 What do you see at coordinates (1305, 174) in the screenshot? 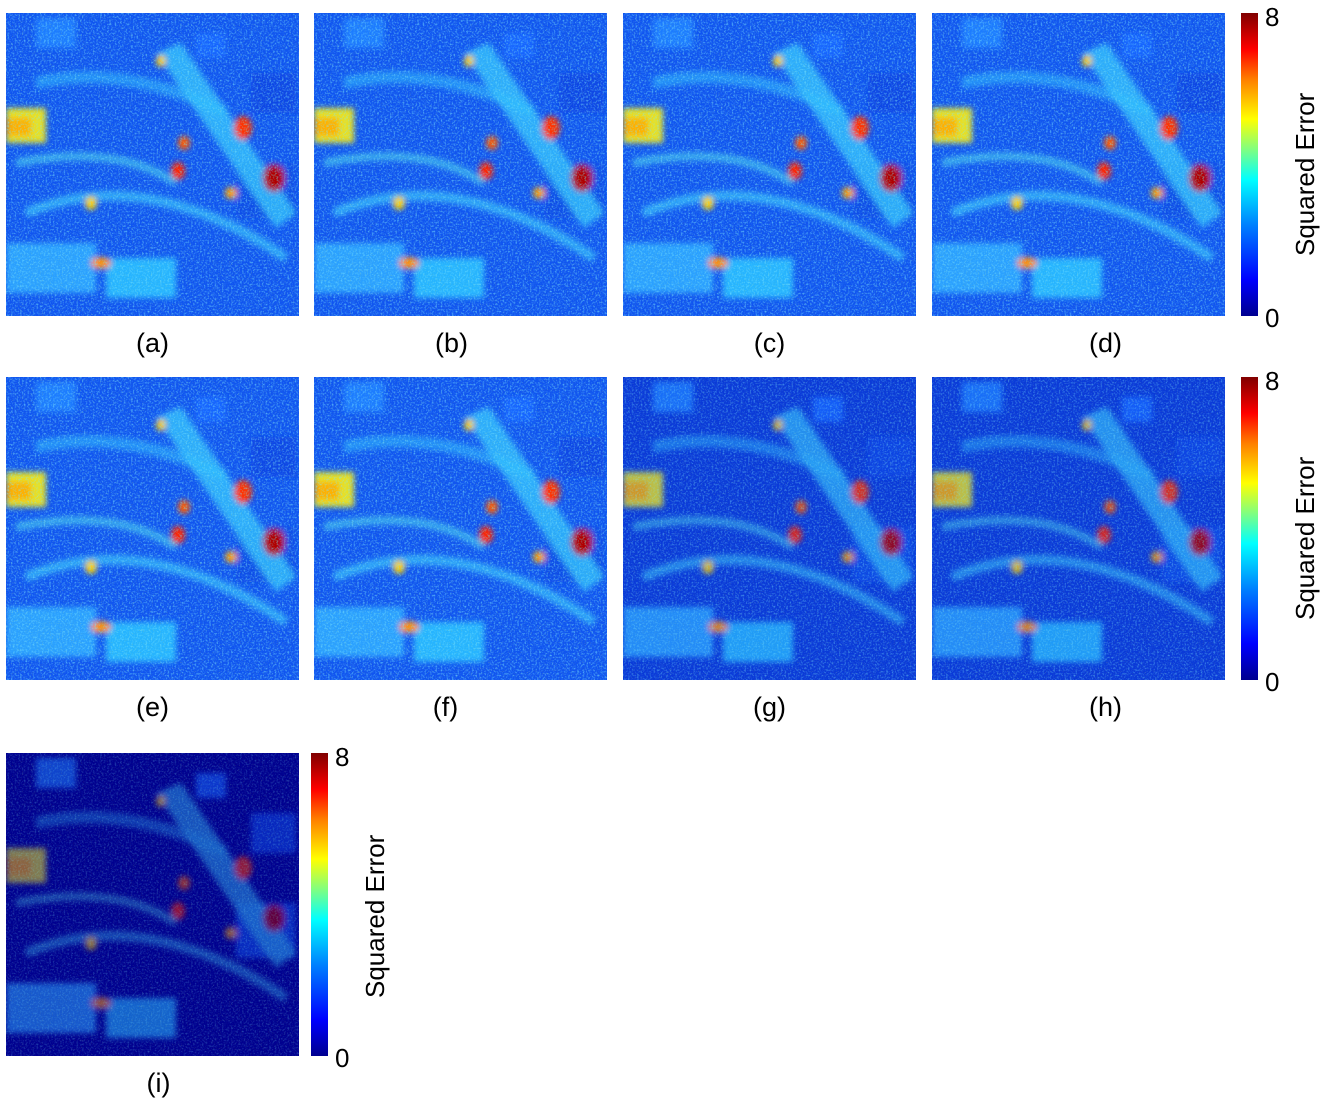
I see `colorbar-top-label: Squared Error` at bounding box center [1305, 174].